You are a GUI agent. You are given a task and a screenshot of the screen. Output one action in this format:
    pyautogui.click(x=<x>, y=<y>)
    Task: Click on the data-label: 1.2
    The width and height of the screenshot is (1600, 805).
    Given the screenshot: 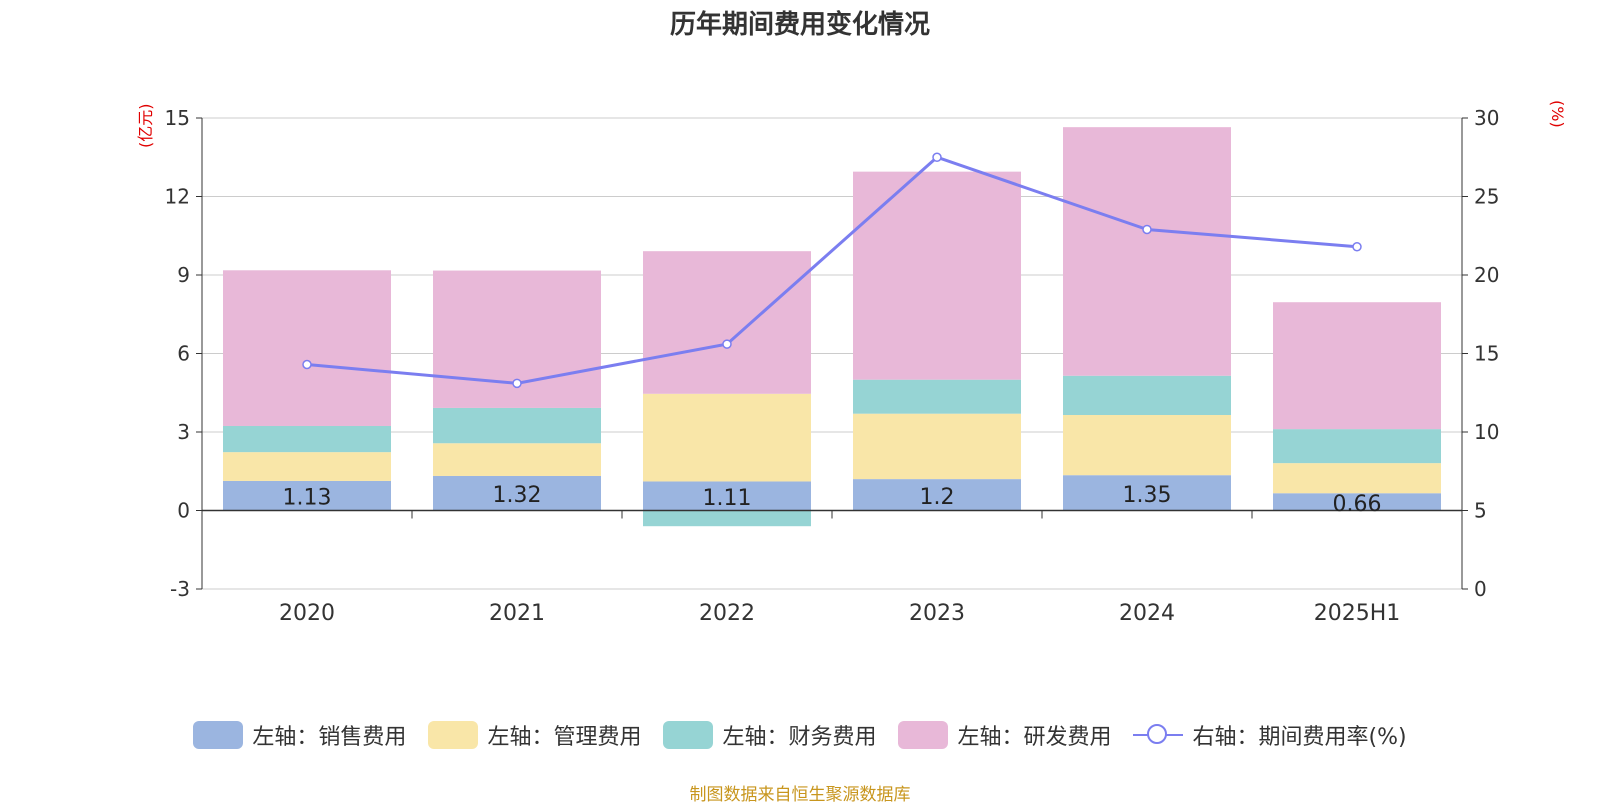 What is the action you would take?
    pyautogui.click(x=937, y=497)
    